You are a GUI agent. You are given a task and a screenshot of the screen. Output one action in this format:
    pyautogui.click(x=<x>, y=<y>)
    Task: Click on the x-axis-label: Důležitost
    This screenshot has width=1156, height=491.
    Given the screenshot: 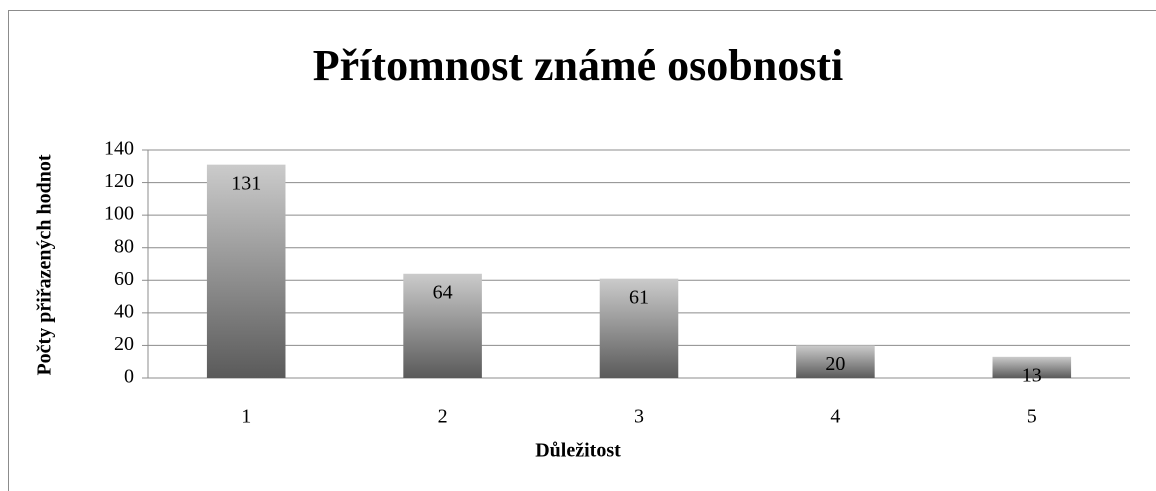 What is the action you would take?
    pyautogui.click(x=578, y=451)
    